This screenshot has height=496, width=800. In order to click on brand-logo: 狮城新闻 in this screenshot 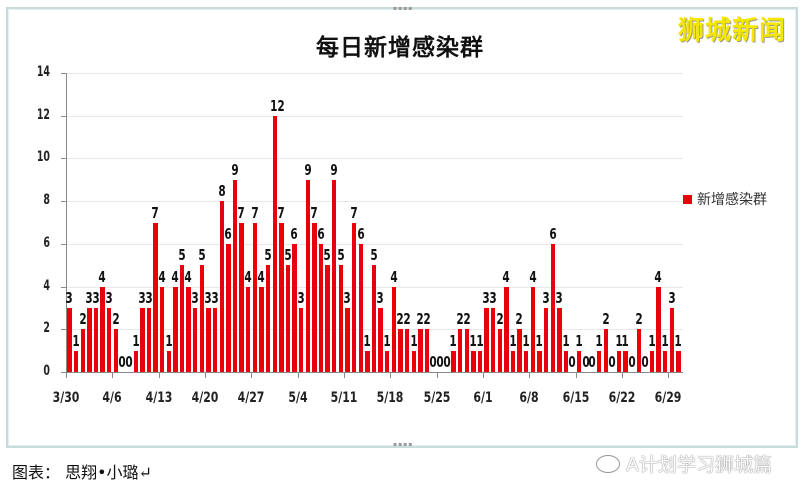, I will do `click(731, 31)`.